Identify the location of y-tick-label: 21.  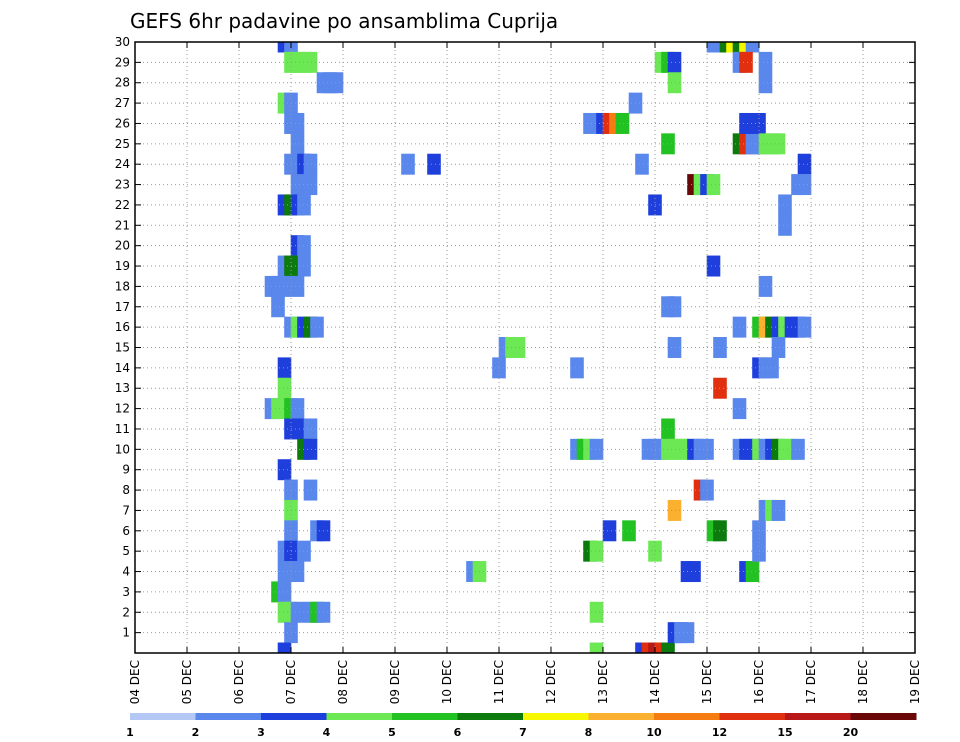
(122, 225).